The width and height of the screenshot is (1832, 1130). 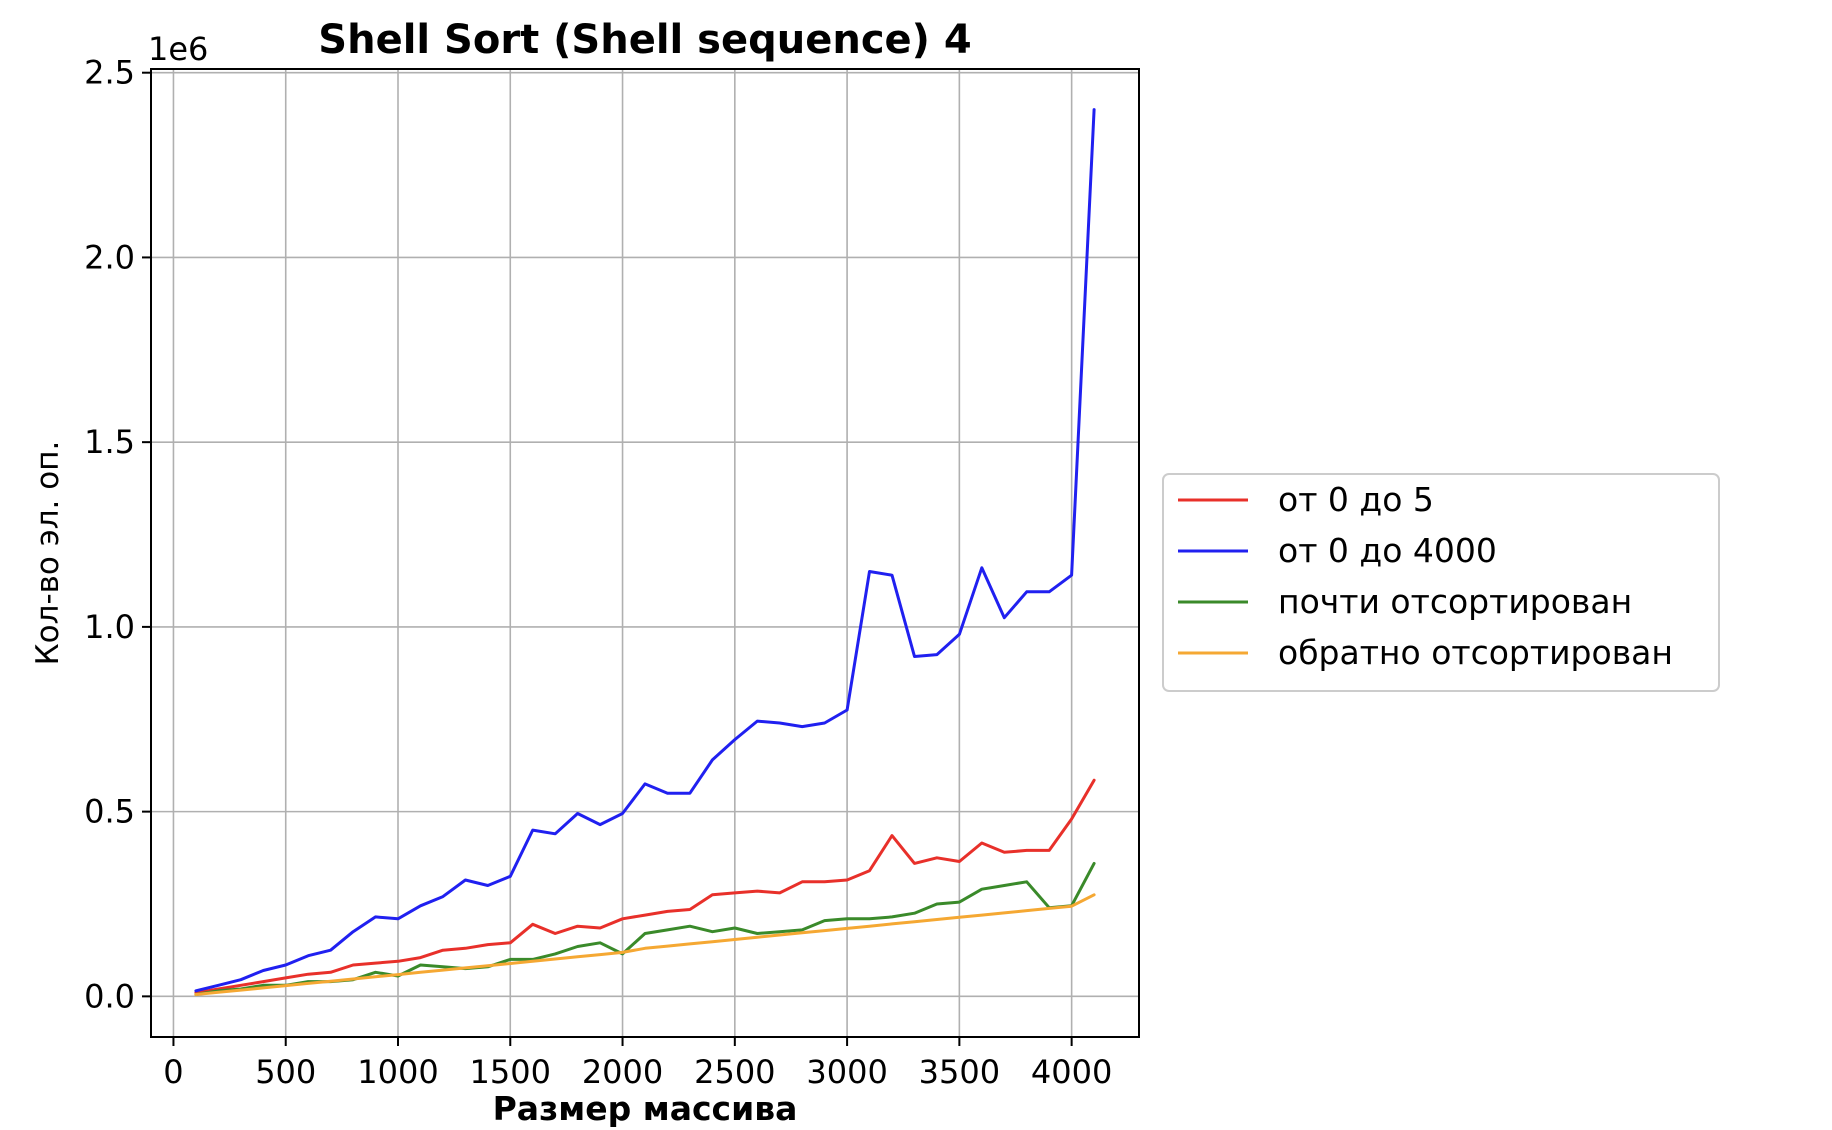 I want to click on x-tick-label: 0, so click(x=173, y=1072).